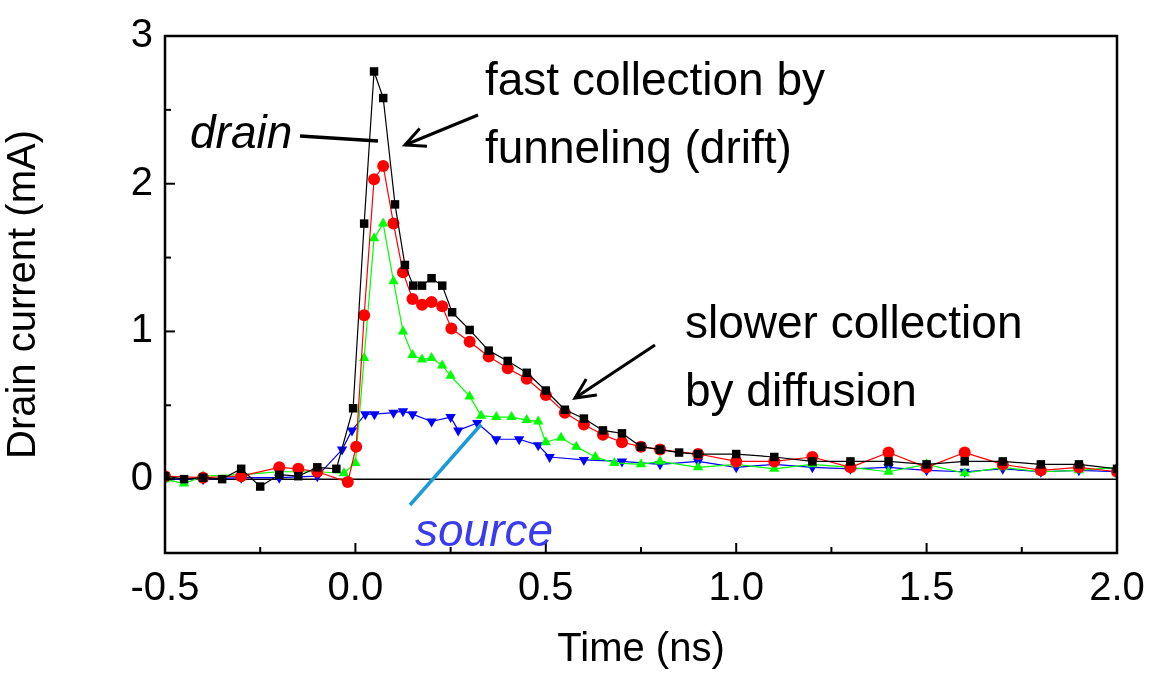 The image size is (1157, 678). I want to click on x-tick-label: -0.5, so click(165, 586).